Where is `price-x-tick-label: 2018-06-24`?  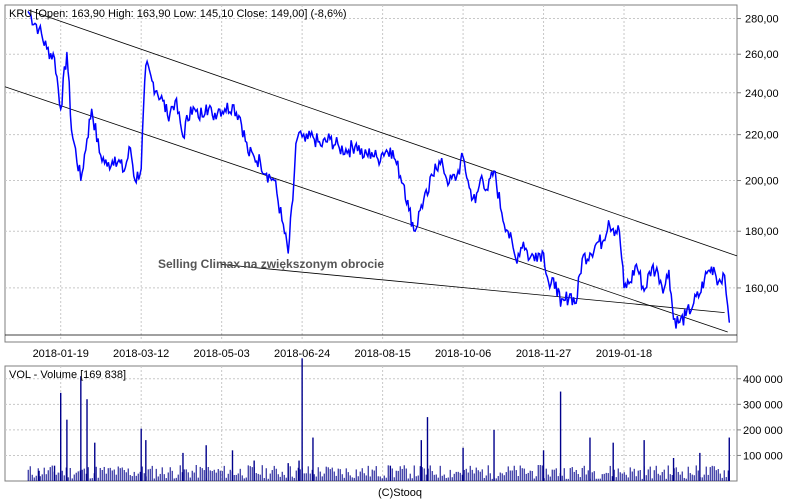
price-x-tick-label: 2018-06-24 is located at coordinates (302, 354).